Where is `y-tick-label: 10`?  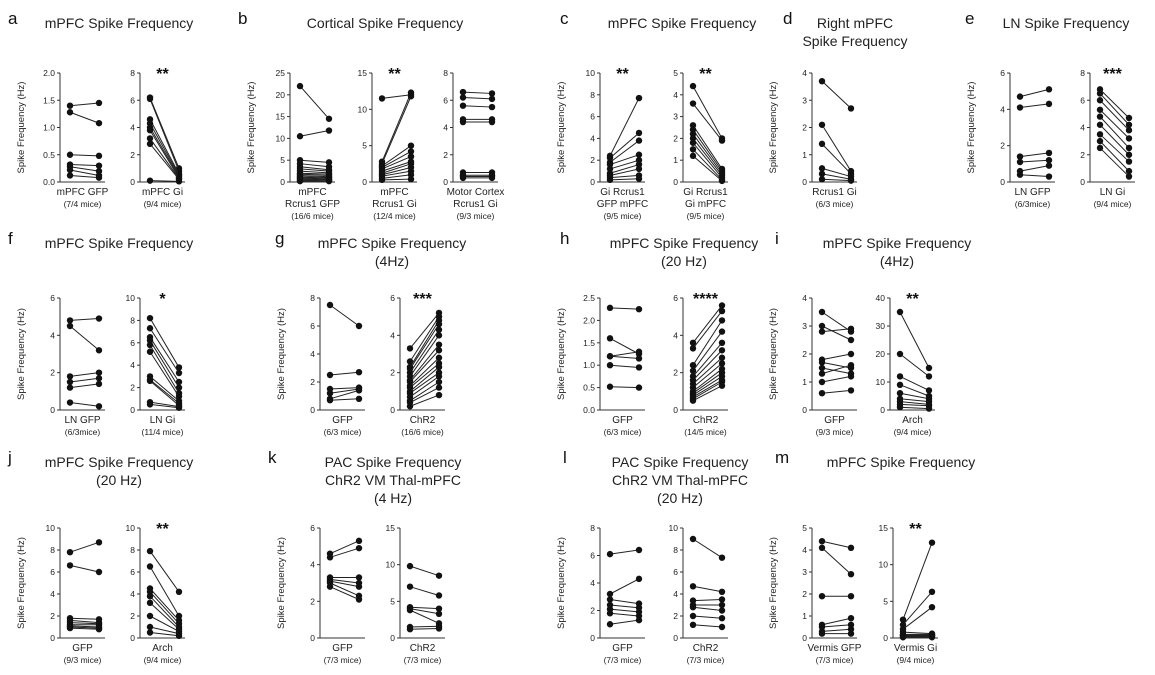
y-tick-label: 10 is located at coordinates (281, 138).